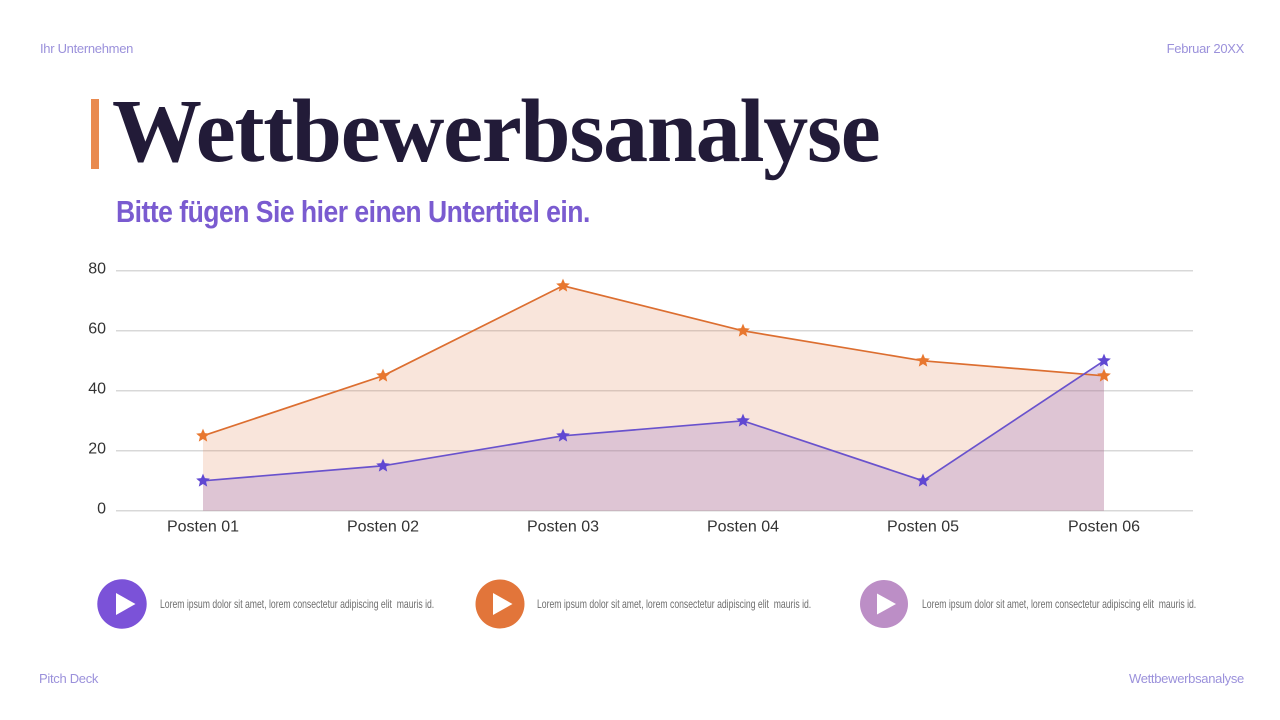 The width and height of the screenshot is (1280, 720). I want to click on svg-text: Posten 05, so click(923, 527).